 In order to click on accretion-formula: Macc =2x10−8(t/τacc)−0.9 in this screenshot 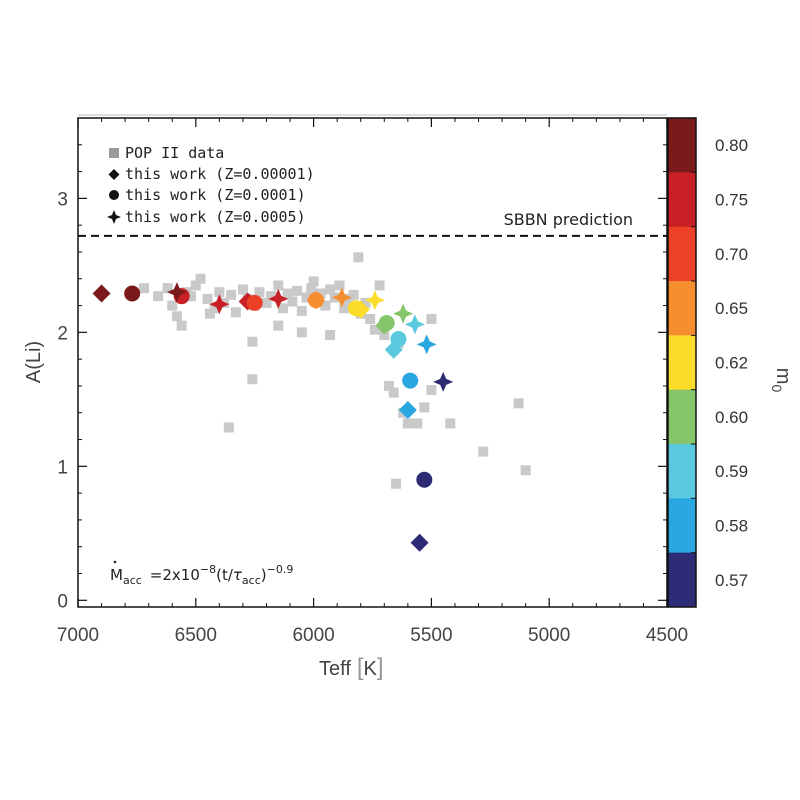, I will do `click(201, 573)`.